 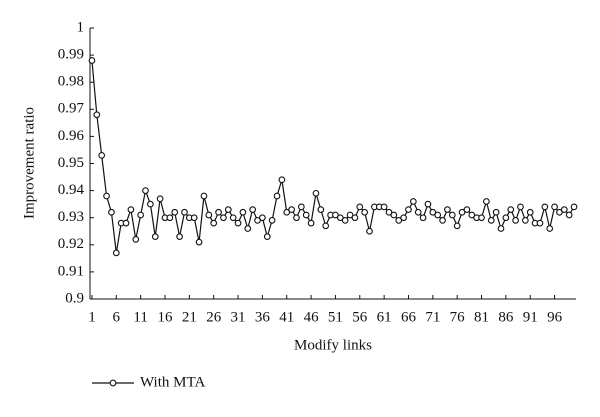 What do you see at coordinates (263, 317) in the screenshot?
I see `x-tick-label: 36` at bounding box center [263, 317].